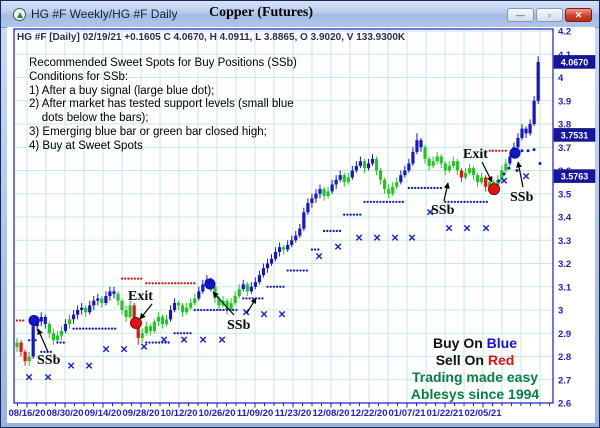 This screenshot has width=600, height=428. Describe the element at coordinates (484, 413) in the screenshot. I see `x-axis-label: 02/05/21` at that location.